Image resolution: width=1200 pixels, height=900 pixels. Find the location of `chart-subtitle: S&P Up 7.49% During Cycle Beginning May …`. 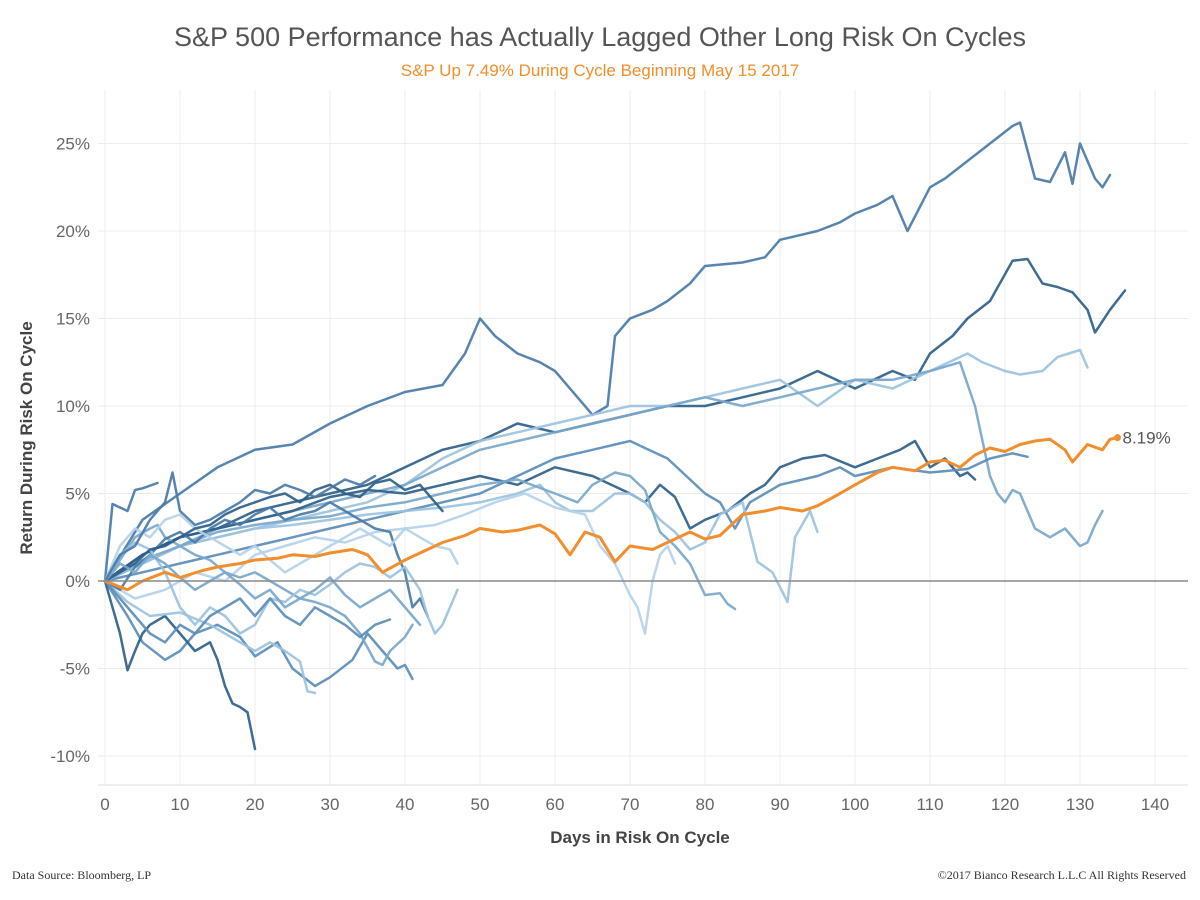

chart-subtitle: S&P Up 7.49% During Cycle Beginning May … is located at coordinates (600, 70).